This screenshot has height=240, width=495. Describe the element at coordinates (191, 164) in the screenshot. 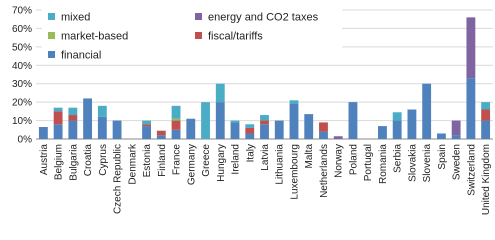

I see `x-tick-label: Germany` at that location.